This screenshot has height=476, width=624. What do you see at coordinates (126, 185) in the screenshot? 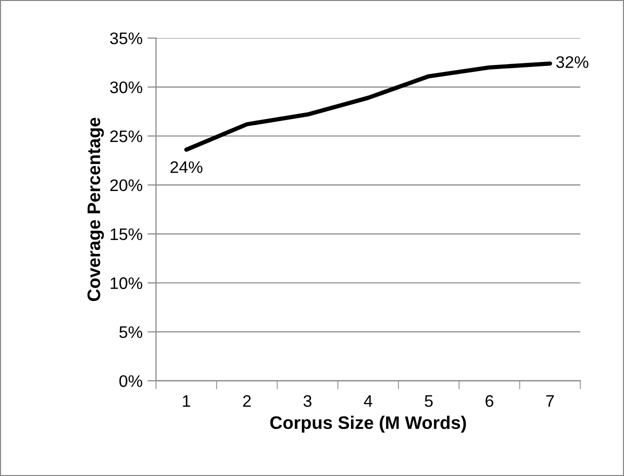
I see `y-tick-label: 20%` at bounding box center [126, 185].